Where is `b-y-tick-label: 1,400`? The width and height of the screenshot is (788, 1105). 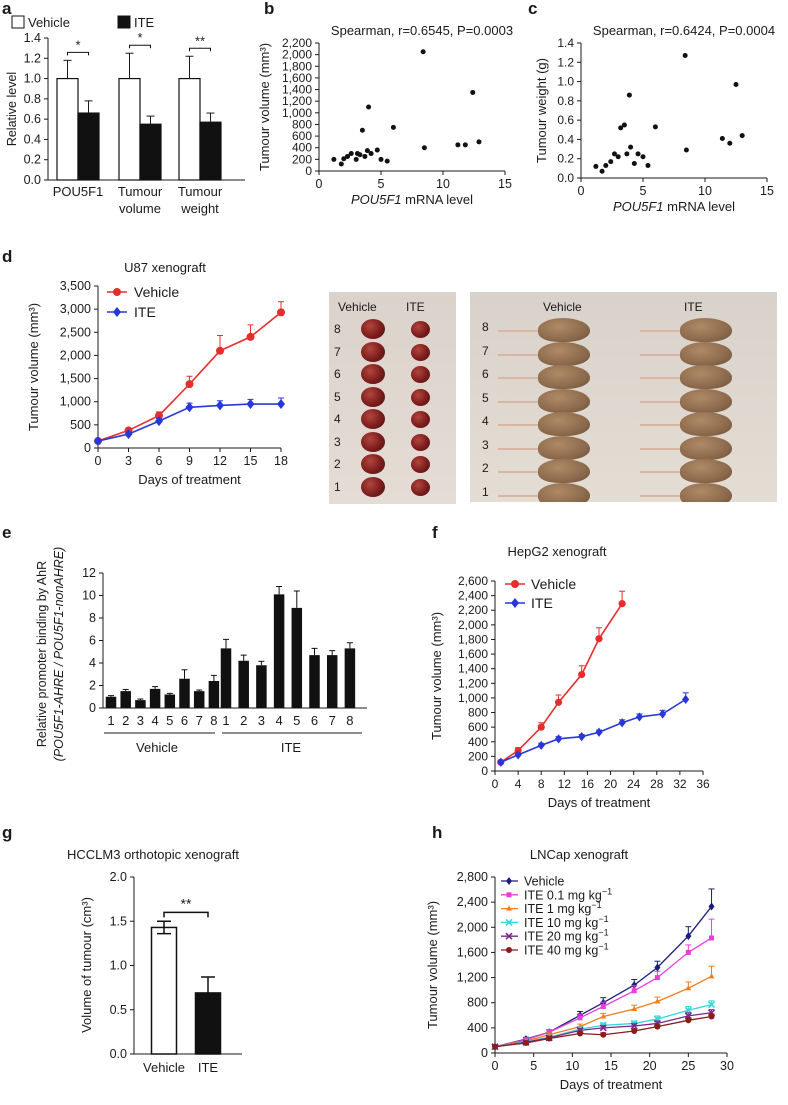
b-y-tick-label: 1,400 is located at coordinates (297, 90).